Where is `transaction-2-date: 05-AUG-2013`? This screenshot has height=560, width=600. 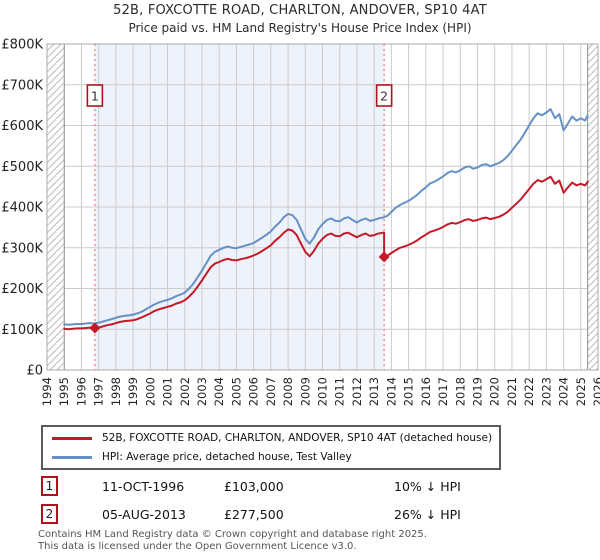
transaction-2-date: 05-AUG-2013 is located at coordinates (144, 514).